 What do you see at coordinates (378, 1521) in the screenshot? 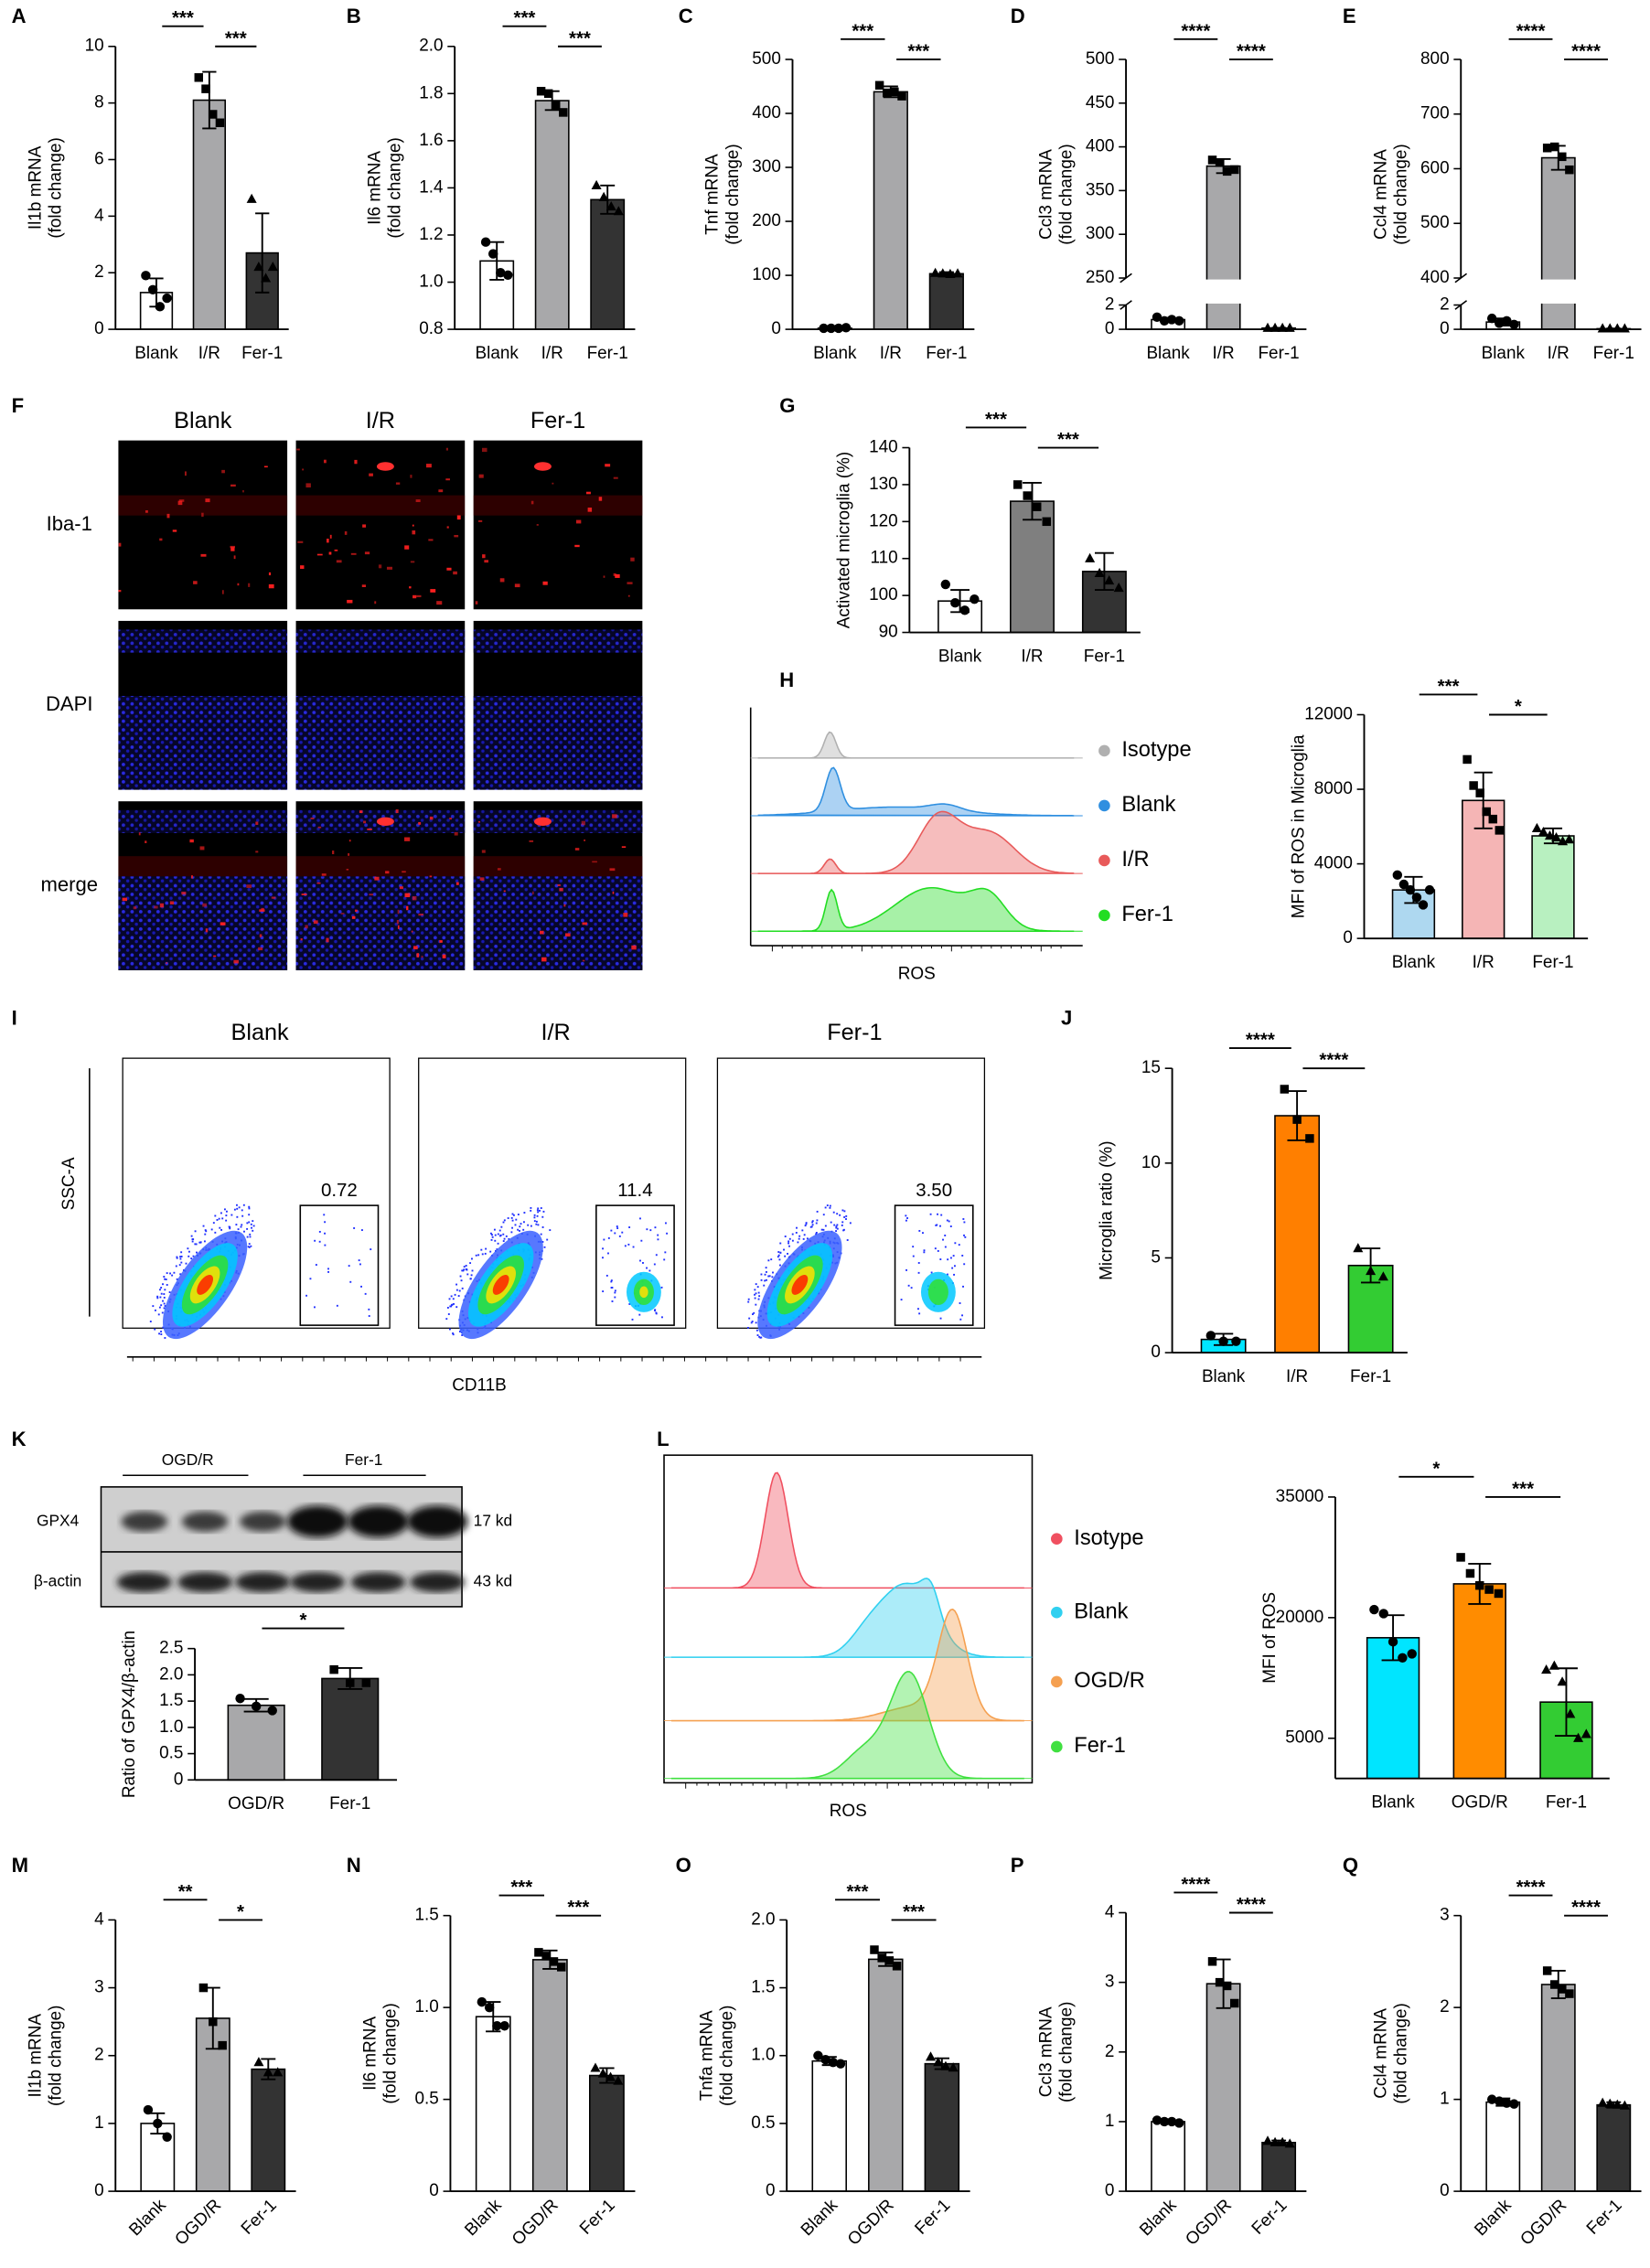
I see `band` at bounding box center [378, 1521].